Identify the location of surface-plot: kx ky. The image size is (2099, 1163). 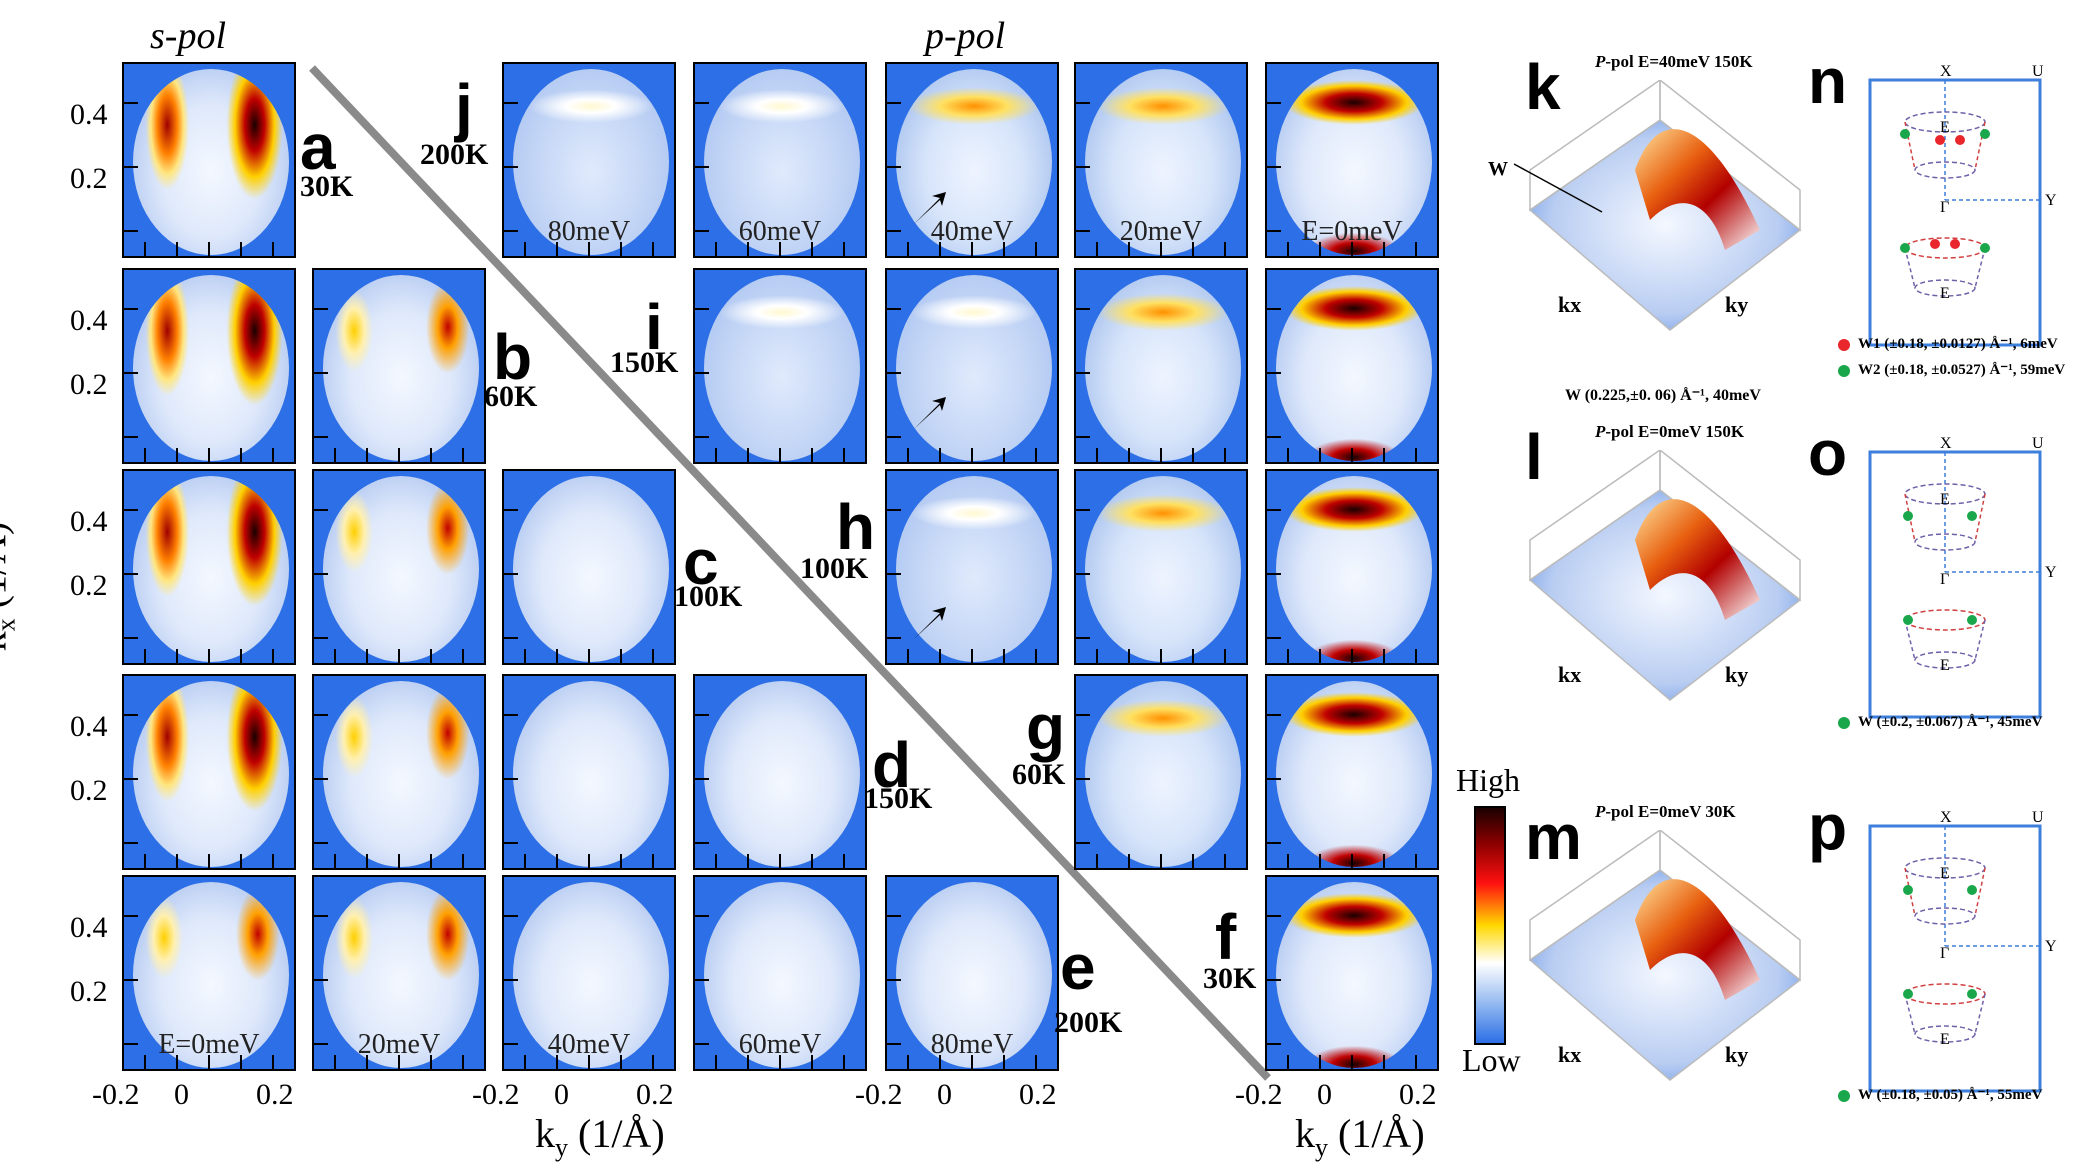
(1665, 955).